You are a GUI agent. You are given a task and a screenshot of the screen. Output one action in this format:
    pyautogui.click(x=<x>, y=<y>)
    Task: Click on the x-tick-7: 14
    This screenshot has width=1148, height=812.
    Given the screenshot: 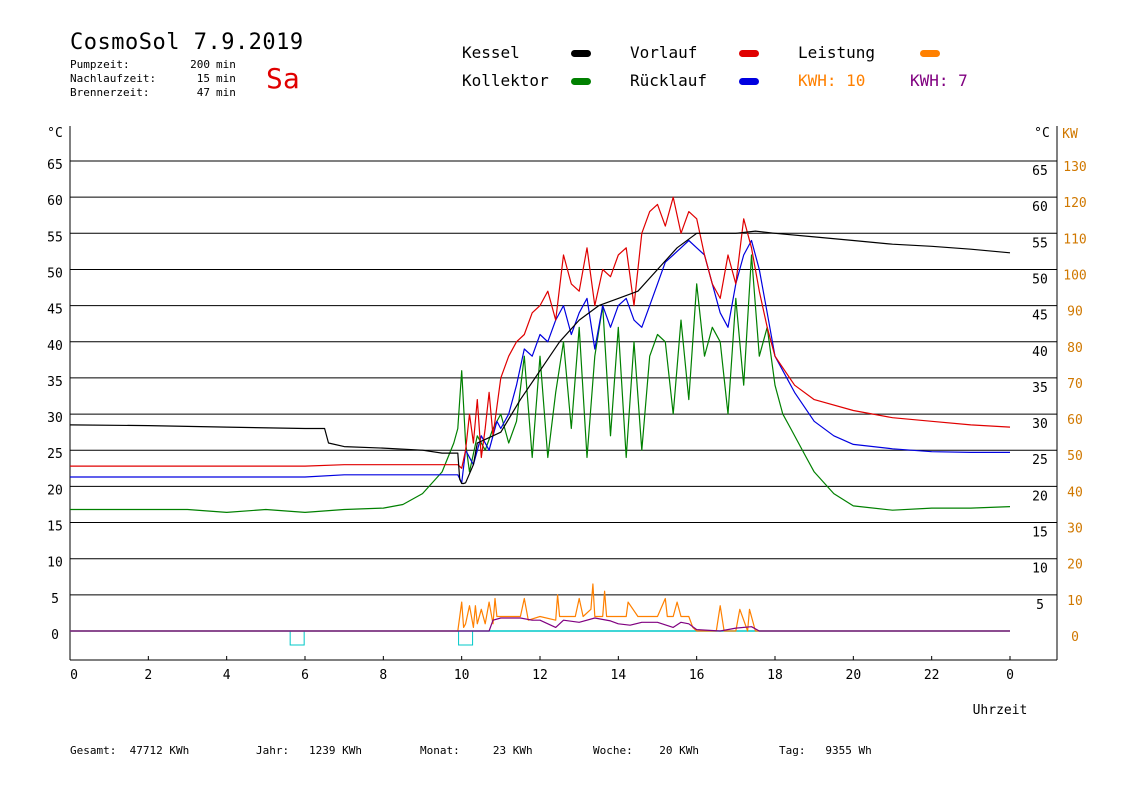 What is the action you would take?
    pyautogui.click(x=619, y=675)
    